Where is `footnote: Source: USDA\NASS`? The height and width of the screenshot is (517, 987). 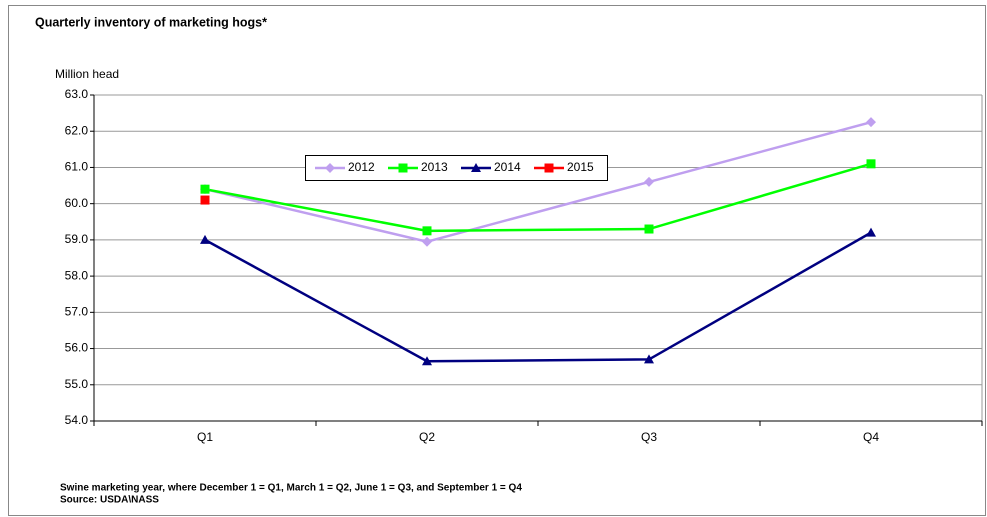
footnote: Source: USDA\NASS is located at coordinates (109, 500).